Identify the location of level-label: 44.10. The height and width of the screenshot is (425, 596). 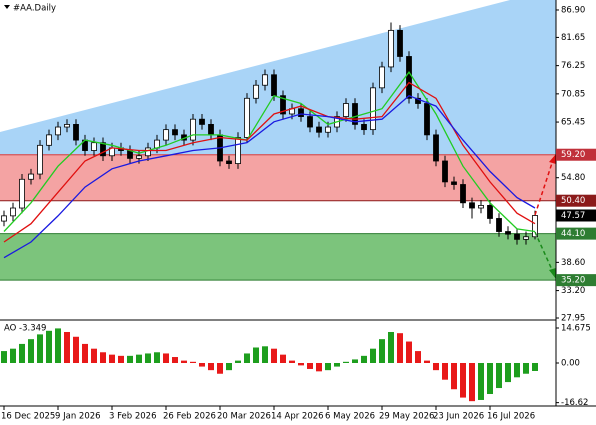
(573, 234).